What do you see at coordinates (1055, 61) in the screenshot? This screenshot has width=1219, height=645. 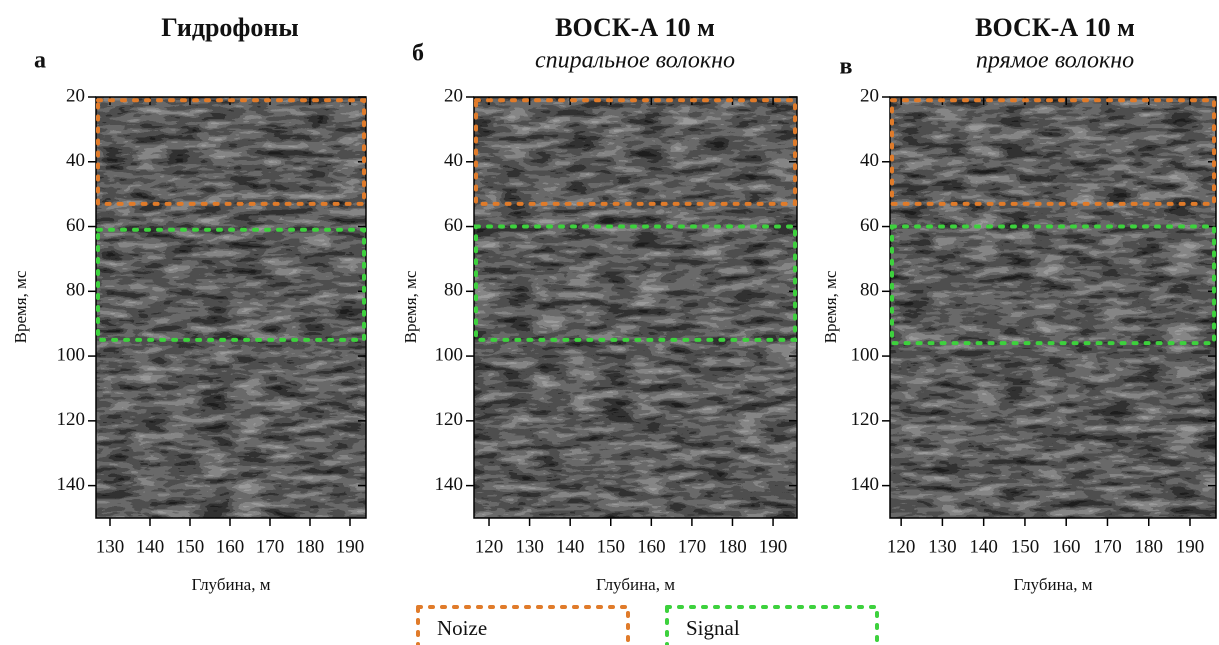 I see `panel-subtitle: прямое волокно` at bounding box center [1055, 61].